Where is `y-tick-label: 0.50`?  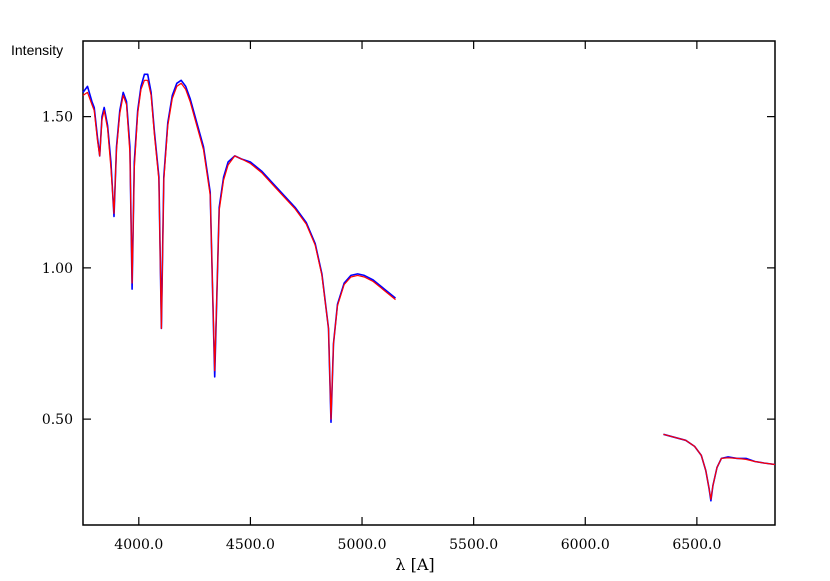 y-tick-label: 0.50 is located at coordinates (57, 420).